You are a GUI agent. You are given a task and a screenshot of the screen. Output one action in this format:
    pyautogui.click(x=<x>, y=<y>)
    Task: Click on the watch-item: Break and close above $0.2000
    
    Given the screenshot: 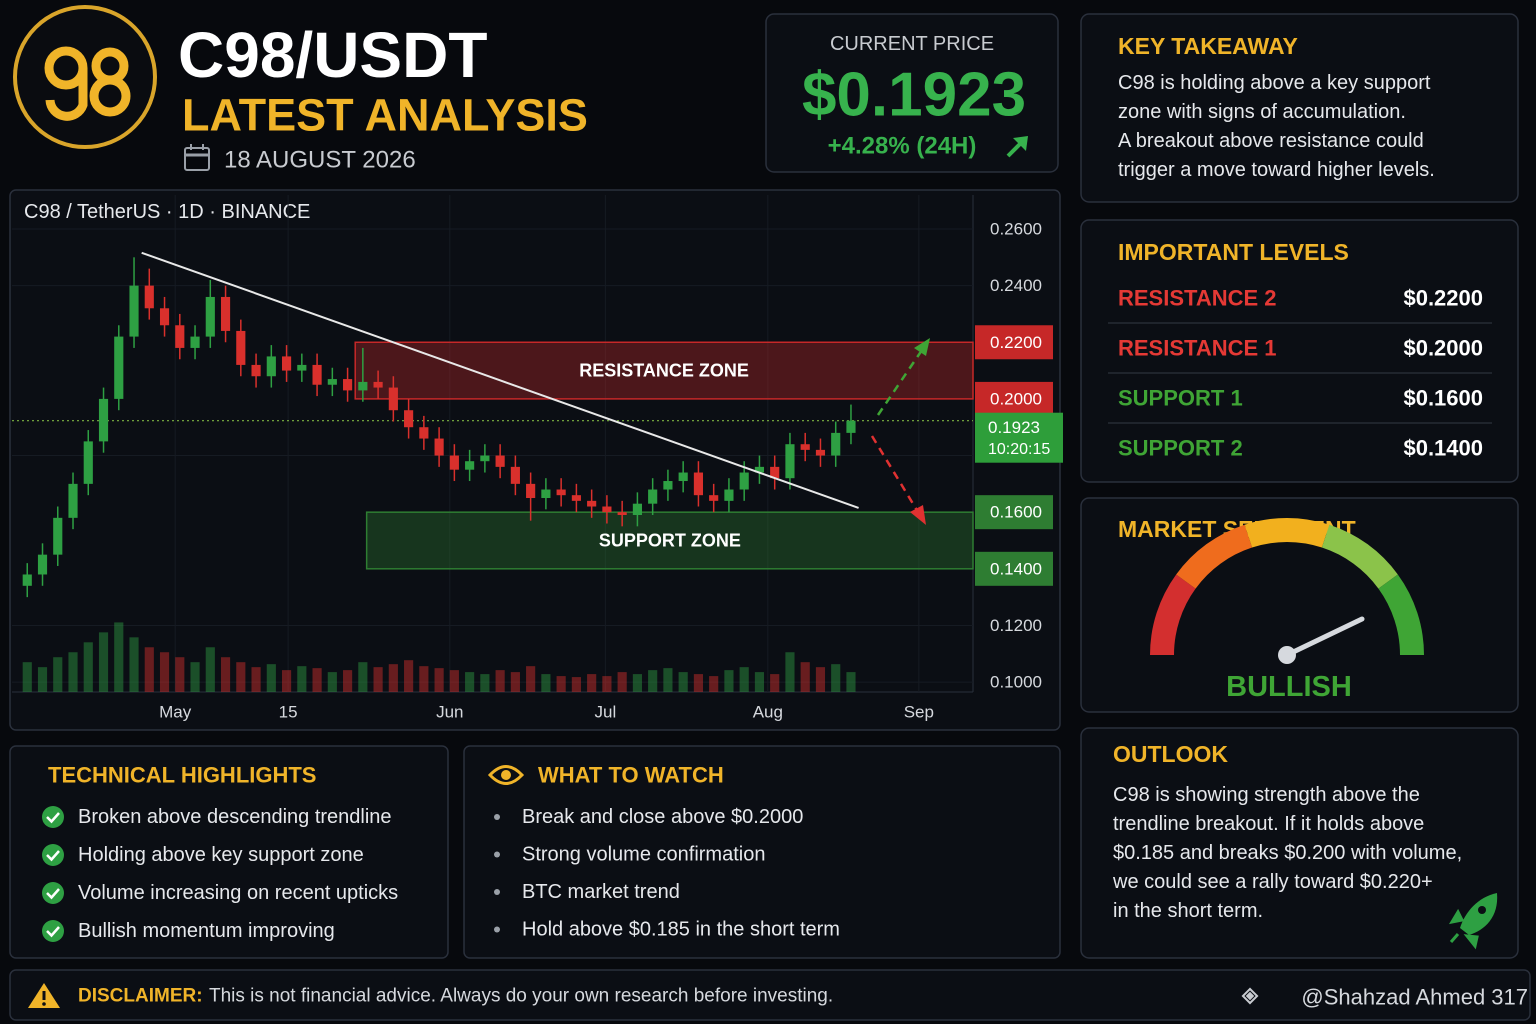 What is the action you would take?
    pyautogui.click(x=662, y=817)
    